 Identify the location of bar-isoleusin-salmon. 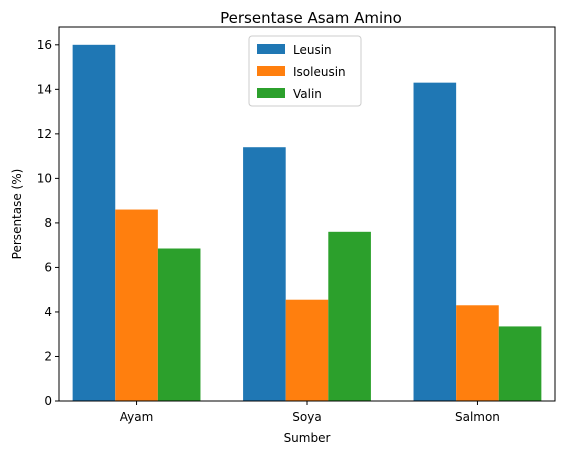
(477, 353).